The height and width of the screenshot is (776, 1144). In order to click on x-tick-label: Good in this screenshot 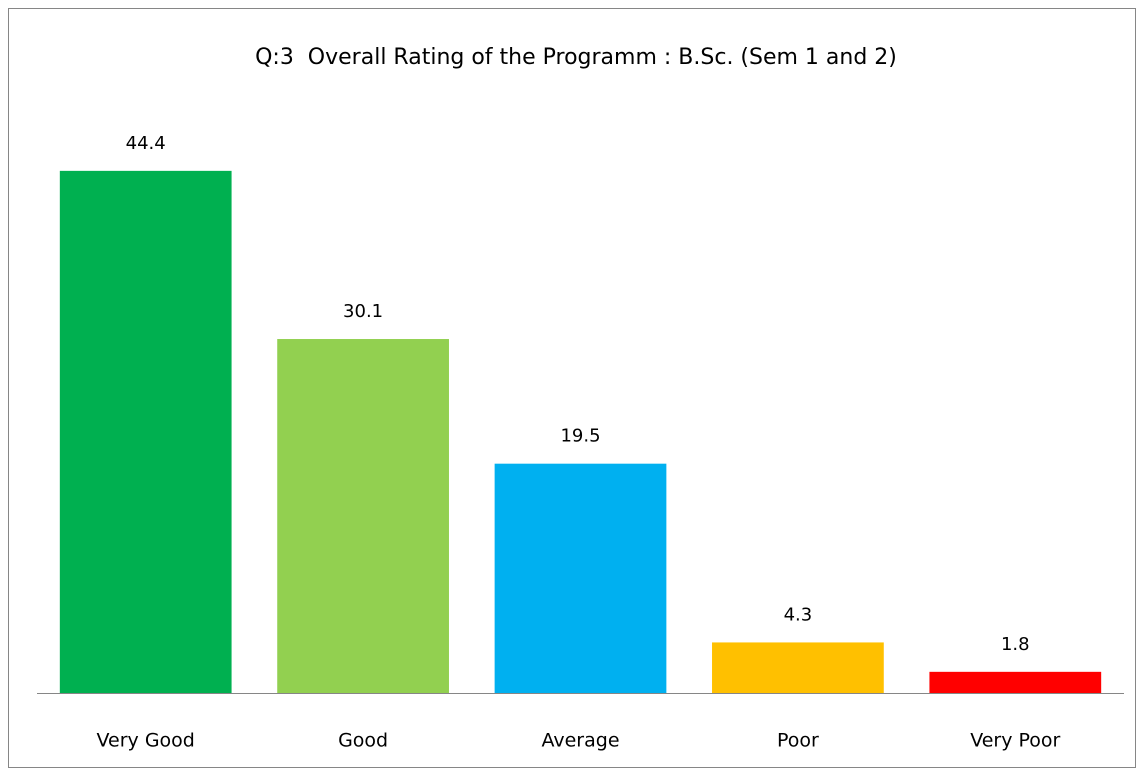, I will do `click(363, 741)`.